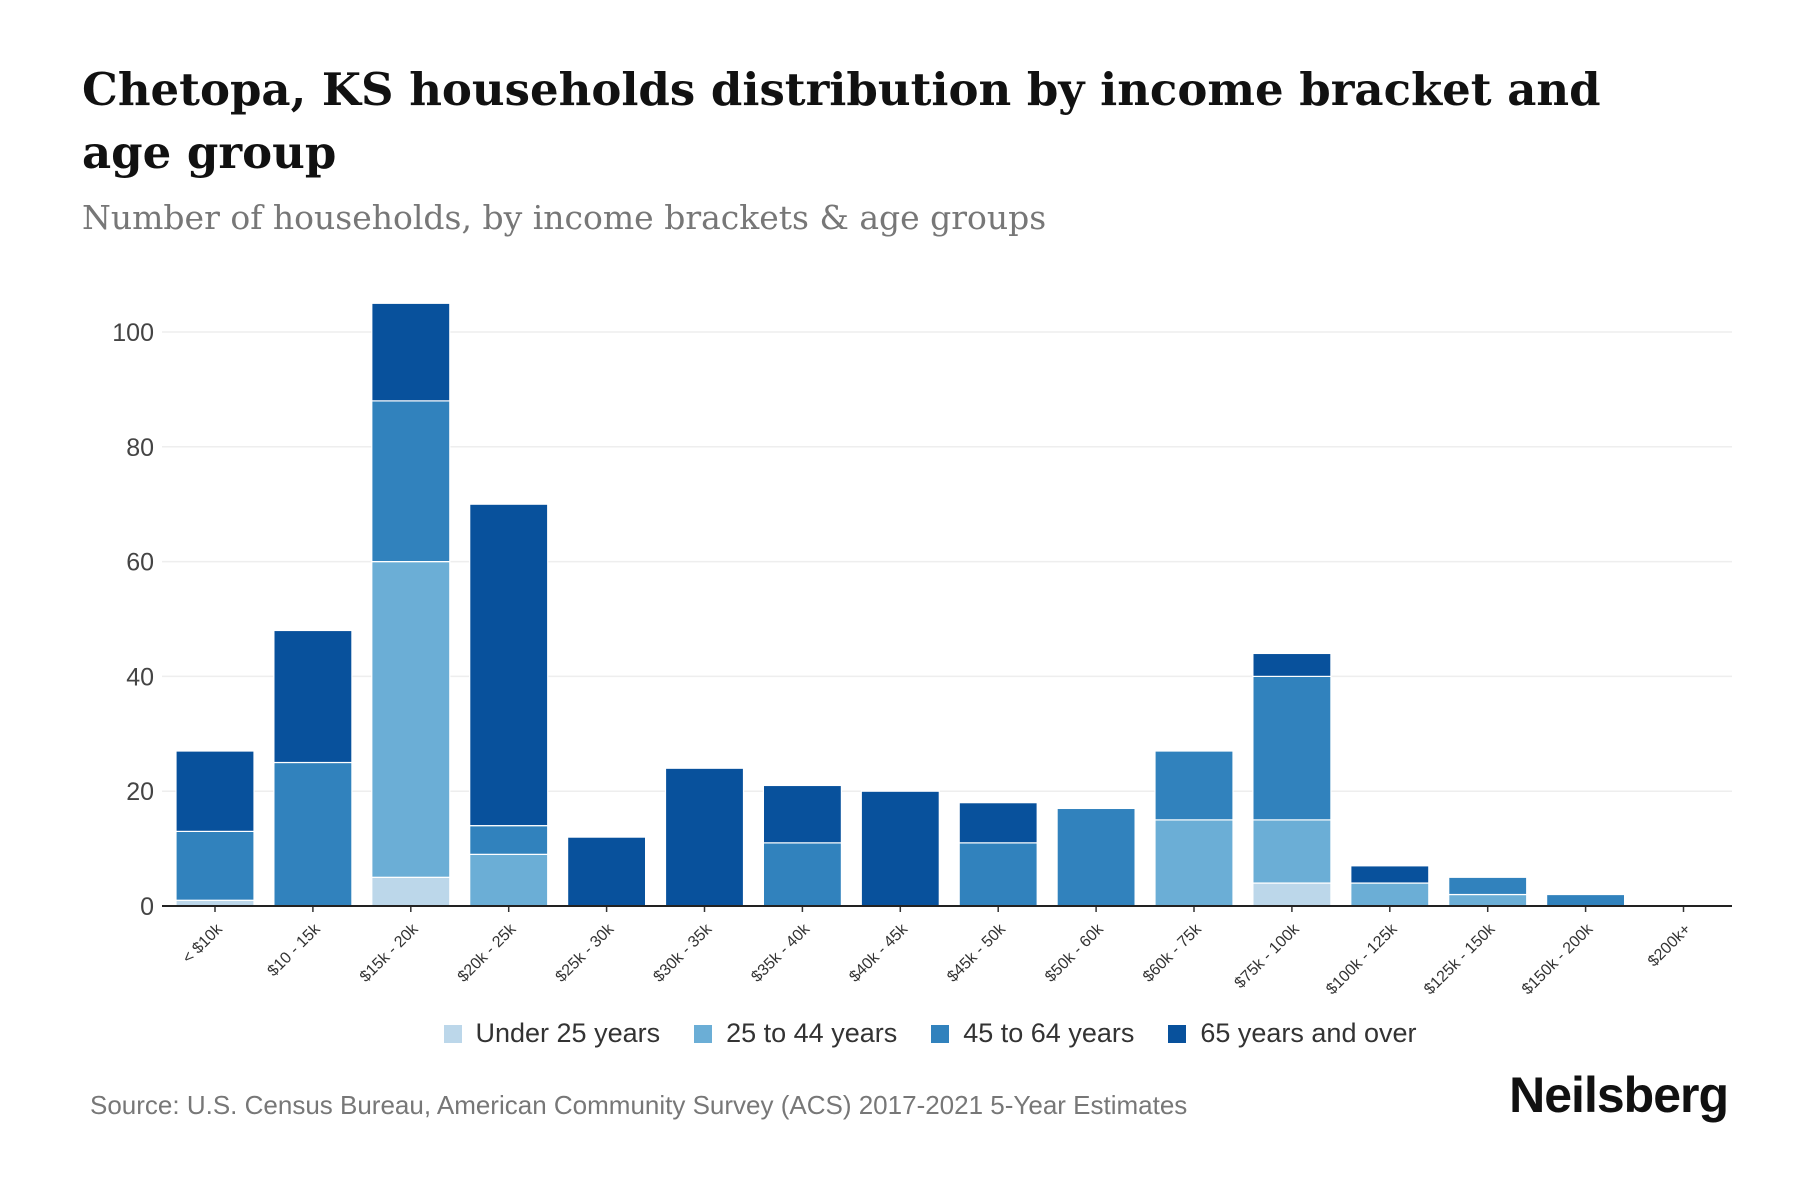 The height and width of the screenshot is (1200, 1800). Describe the element at coordinates (568, 1033) in the screenshot. I see `legend-label: Under 25 years` at that location.